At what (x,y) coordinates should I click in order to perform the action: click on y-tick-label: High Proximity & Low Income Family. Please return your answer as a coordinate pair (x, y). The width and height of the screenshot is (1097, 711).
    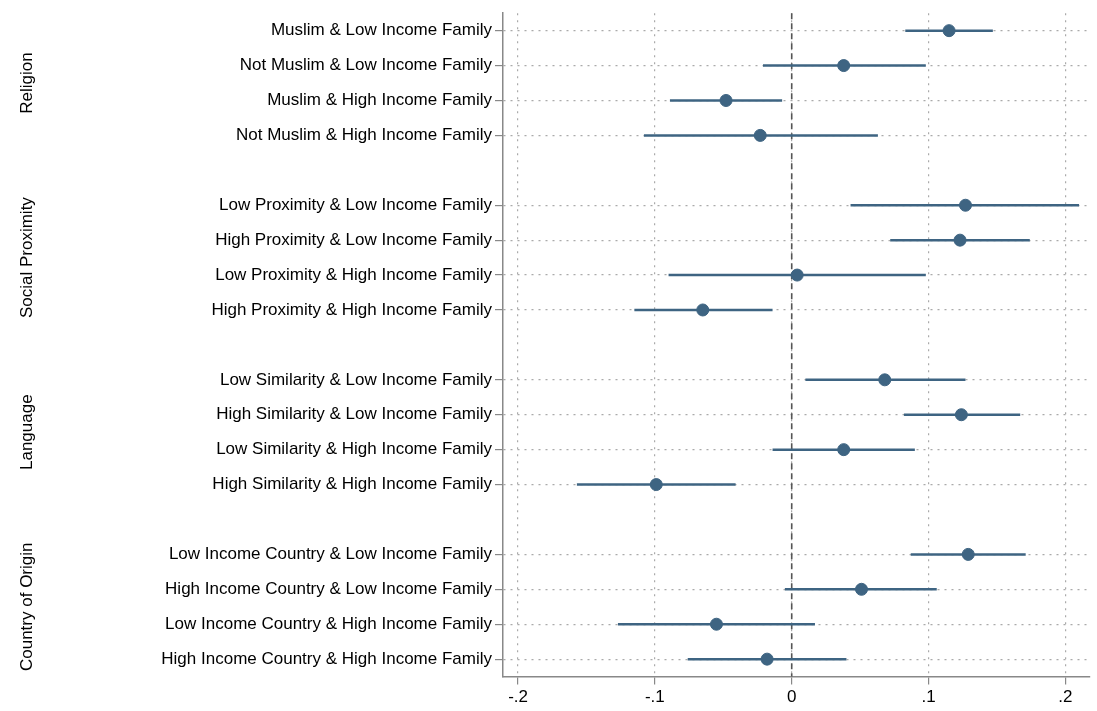
    Looking at the image, I should click on (354, 239).